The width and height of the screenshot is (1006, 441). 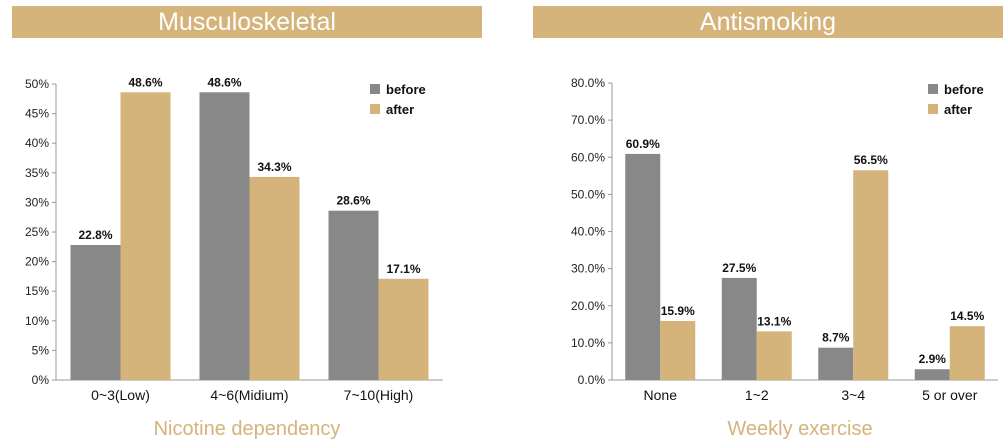 I want to click on chart1-x-axis-title: Nicotine dependency, so click(x=247, y=429).